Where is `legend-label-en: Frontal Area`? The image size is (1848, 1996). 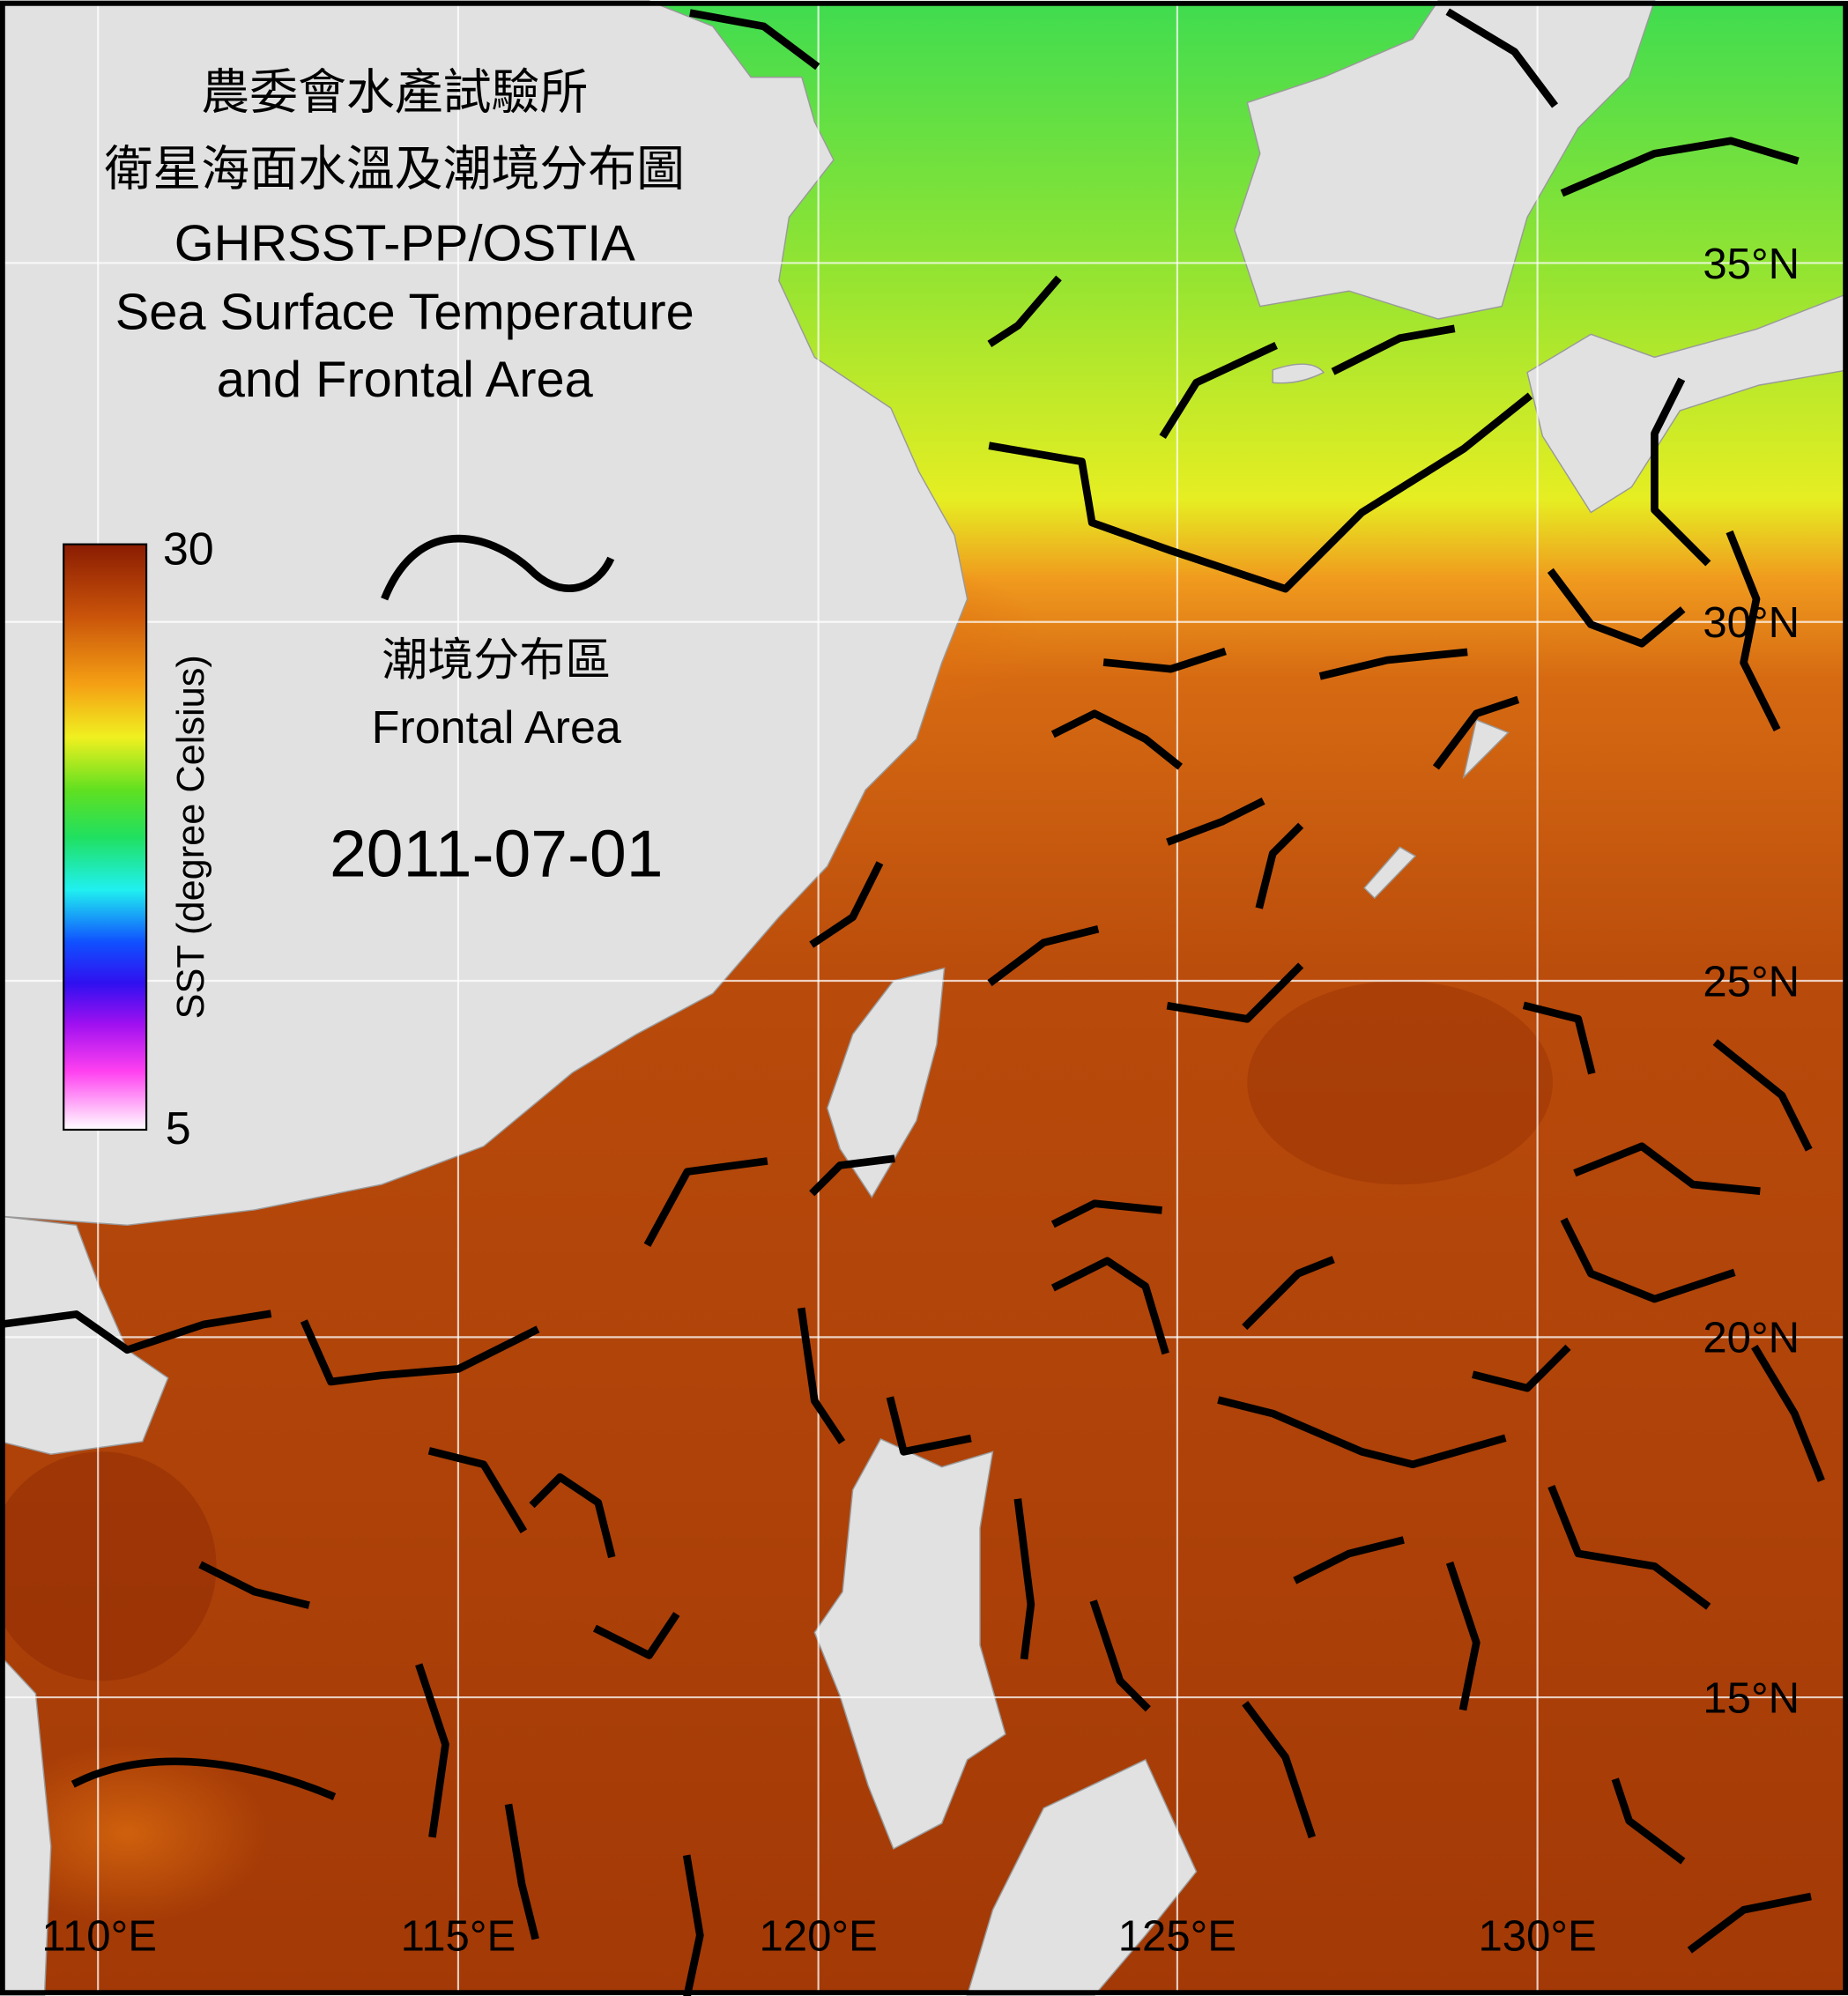
legend-label-en: Frontal Area is located at coordinates (496, 727).